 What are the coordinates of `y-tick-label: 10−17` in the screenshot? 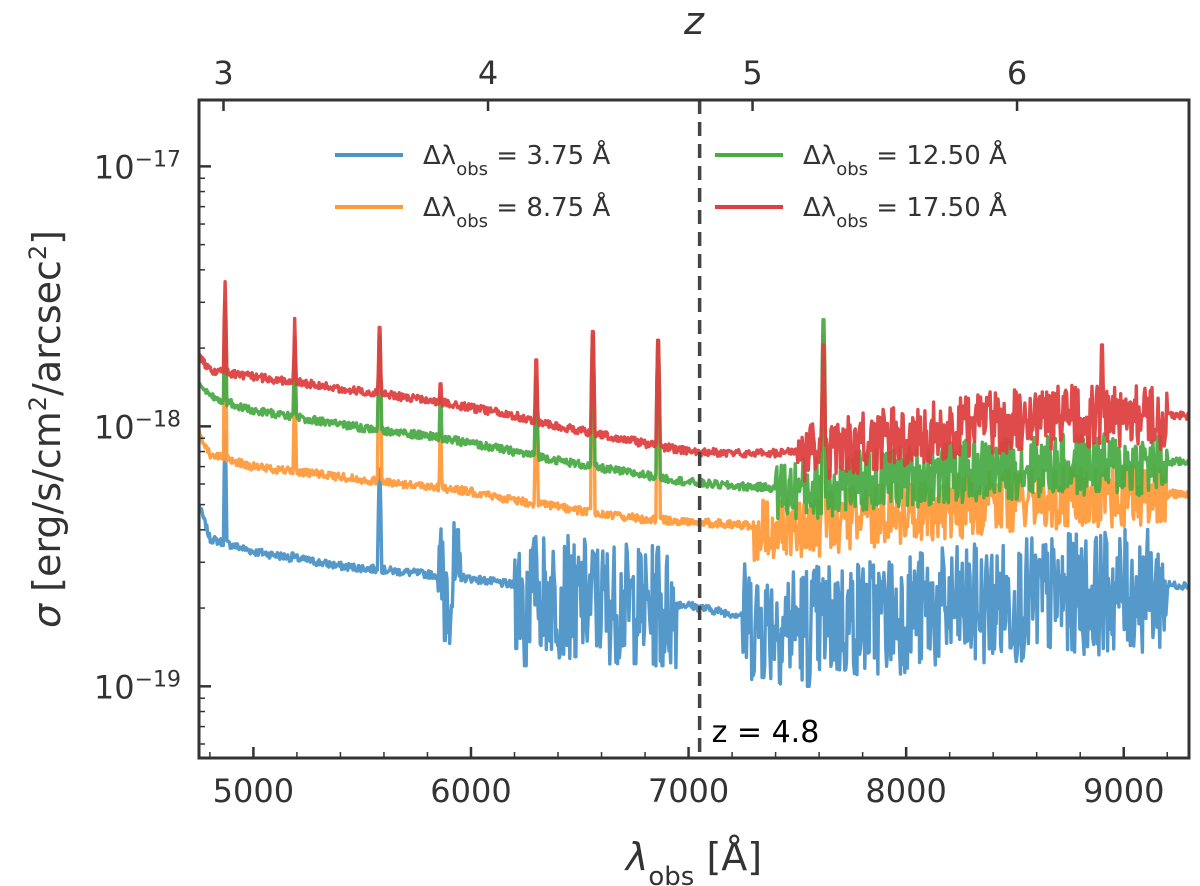 It's located at (137, 167).